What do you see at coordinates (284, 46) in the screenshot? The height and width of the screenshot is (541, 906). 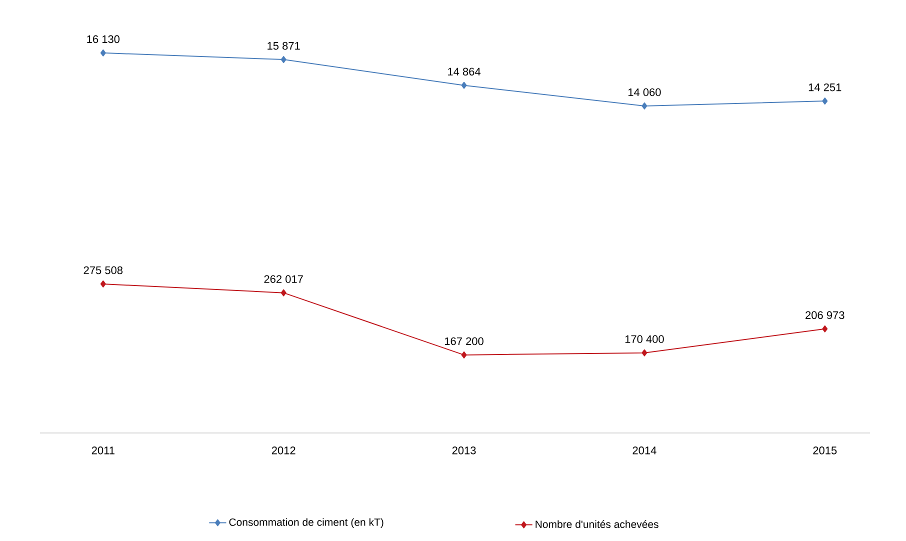 I see `data-label: 15 871` at bounding box center [284, 46].